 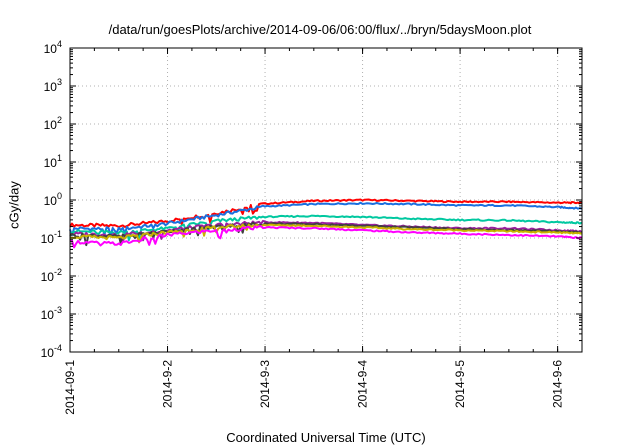 What do you see at coordinates (53, 47) in the screenshot?
I see `y-tick-label: 10⁴` at bounding box center [53, 47].